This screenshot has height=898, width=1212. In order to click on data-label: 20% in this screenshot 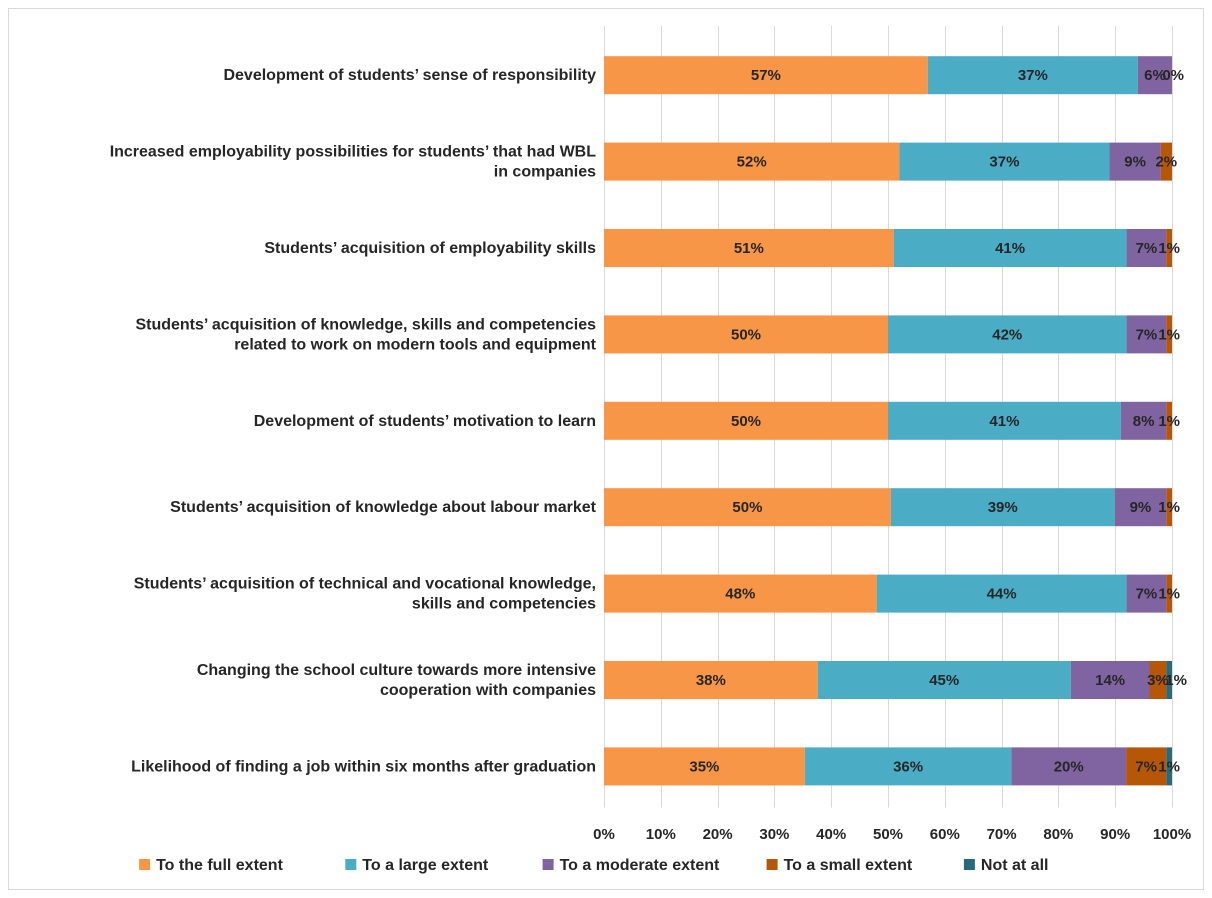, I will do `click(1069, 766)`.